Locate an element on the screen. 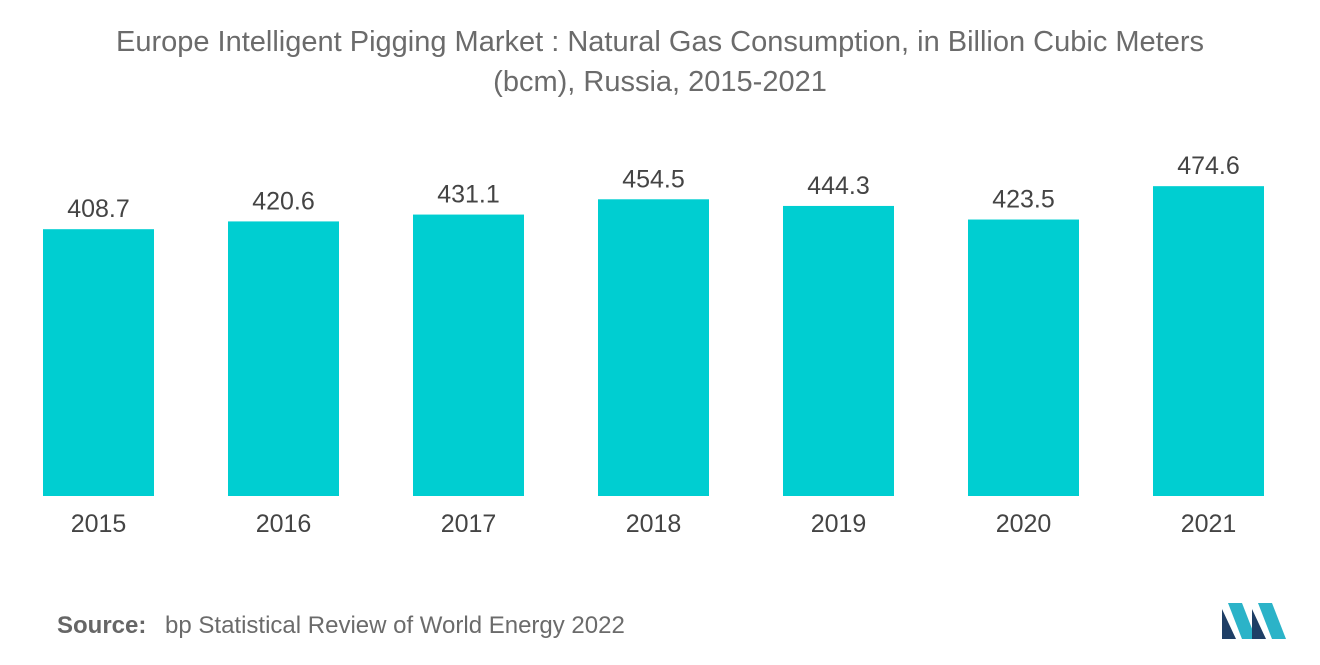  x-tick-label-2021: 2021 is located at coordinates (1209, 524).